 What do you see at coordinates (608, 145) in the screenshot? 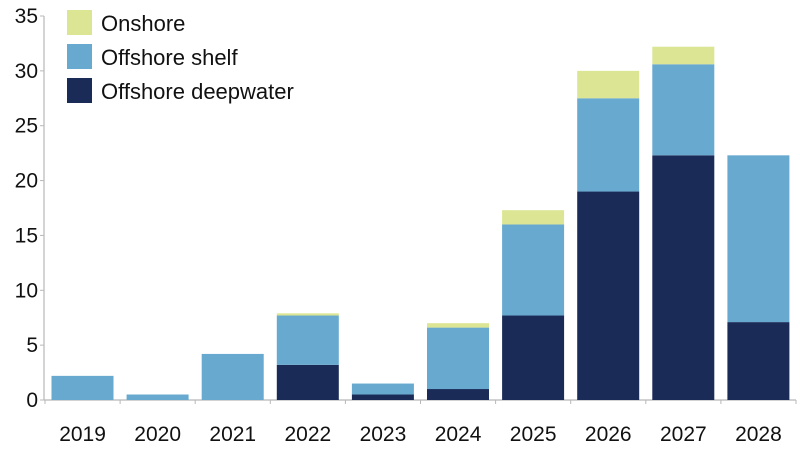
I see `bar-offshore-shelf-2026` at bounding box center [608, 145].